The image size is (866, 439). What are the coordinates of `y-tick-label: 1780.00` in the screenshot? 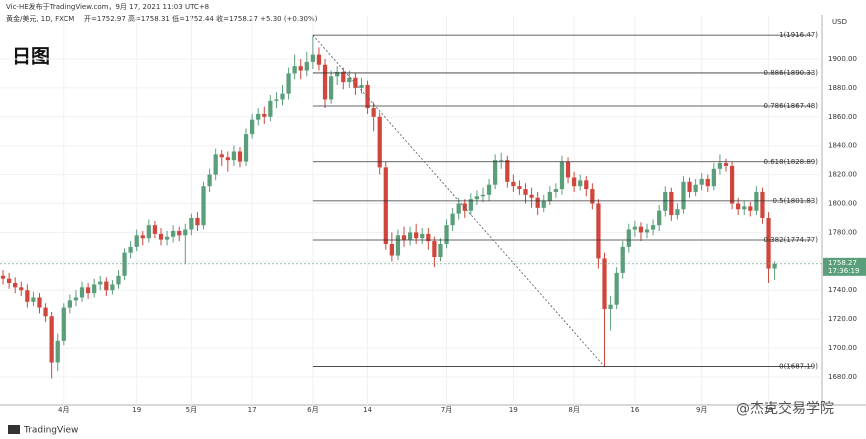 It's located at (842, 232).